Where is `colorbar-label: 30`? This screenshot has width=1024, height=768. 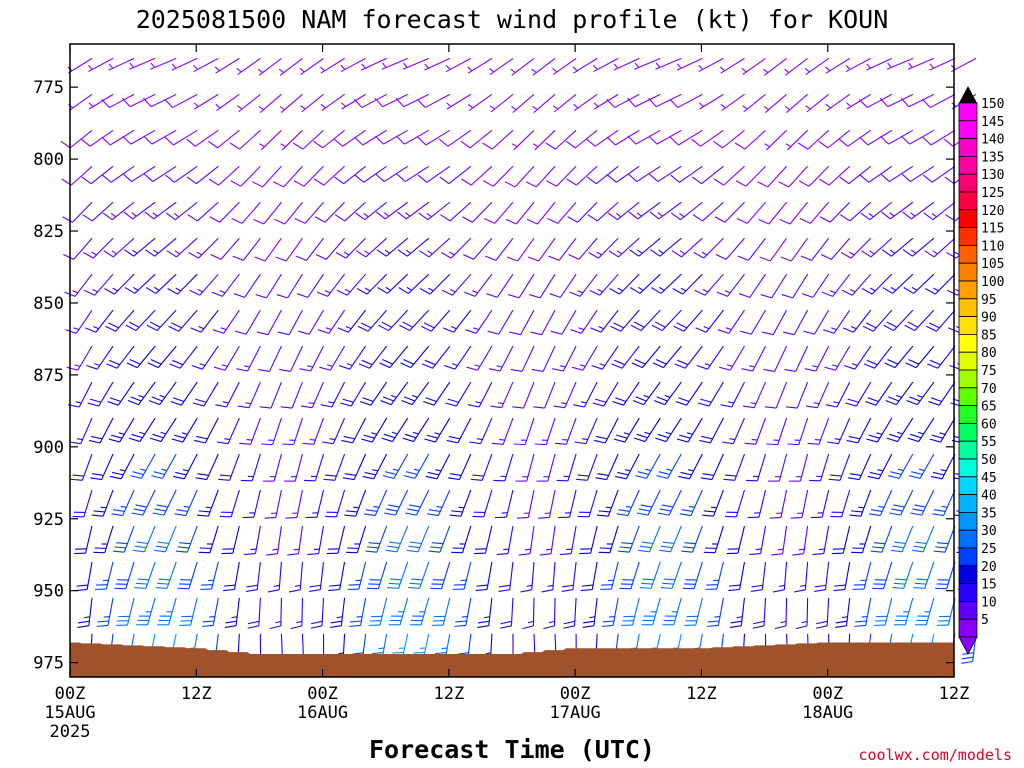 colorbar-label: 30 is located at coordinates (989, 531).